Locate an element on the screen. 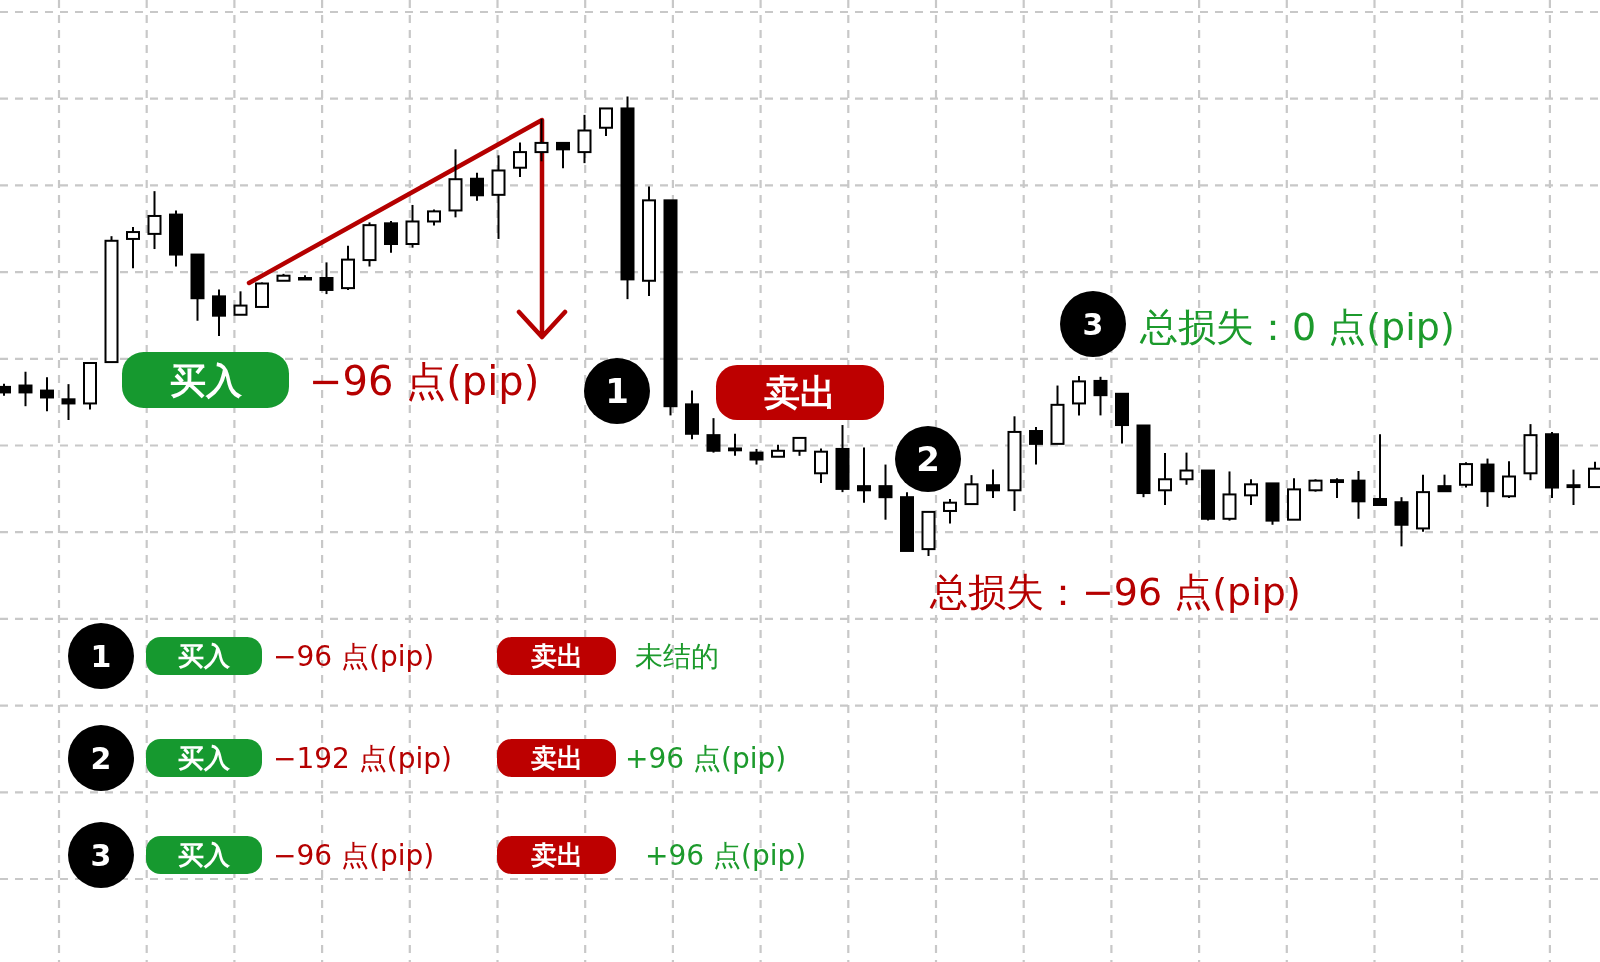 The image size is (1600, 962). text: 总损失：−96 点(pip) is located at coordinates (1115, 592).